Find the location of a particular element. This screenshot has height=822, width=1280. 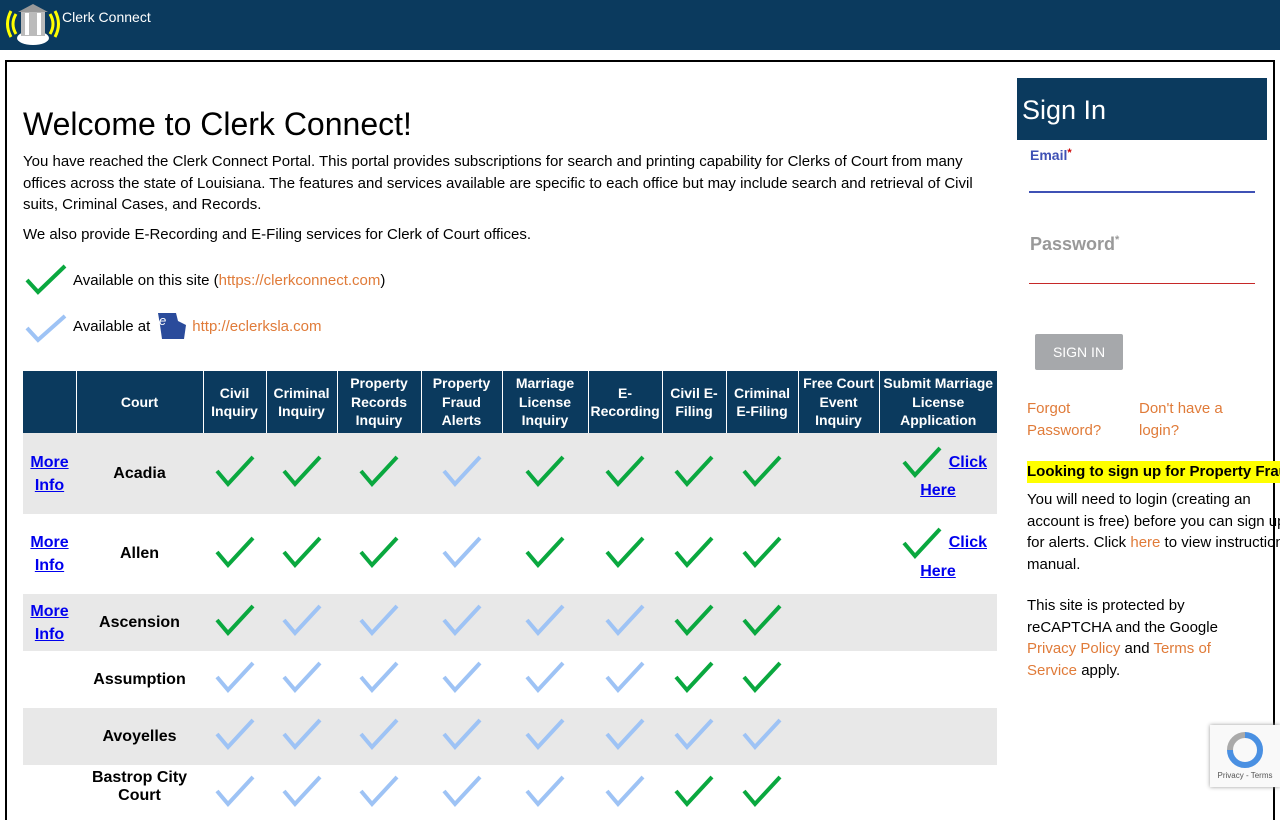

table-row: More Info Ascension is located at coordinates (510, 622).